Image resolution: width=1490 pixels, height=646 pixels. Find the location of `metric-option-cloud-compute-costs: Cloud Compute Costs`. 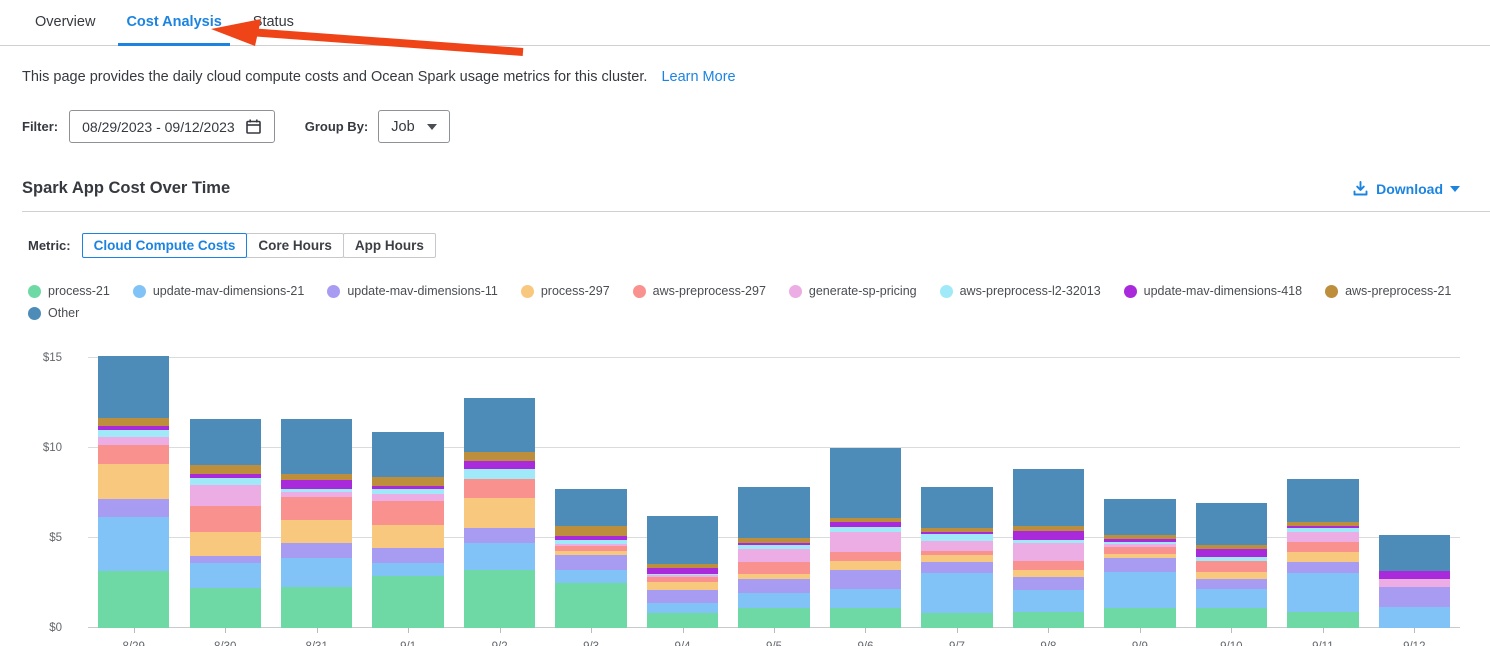

metric-option-cloud-compute-costs: Cloud Compute Costs is located at coordinates (164, 245).